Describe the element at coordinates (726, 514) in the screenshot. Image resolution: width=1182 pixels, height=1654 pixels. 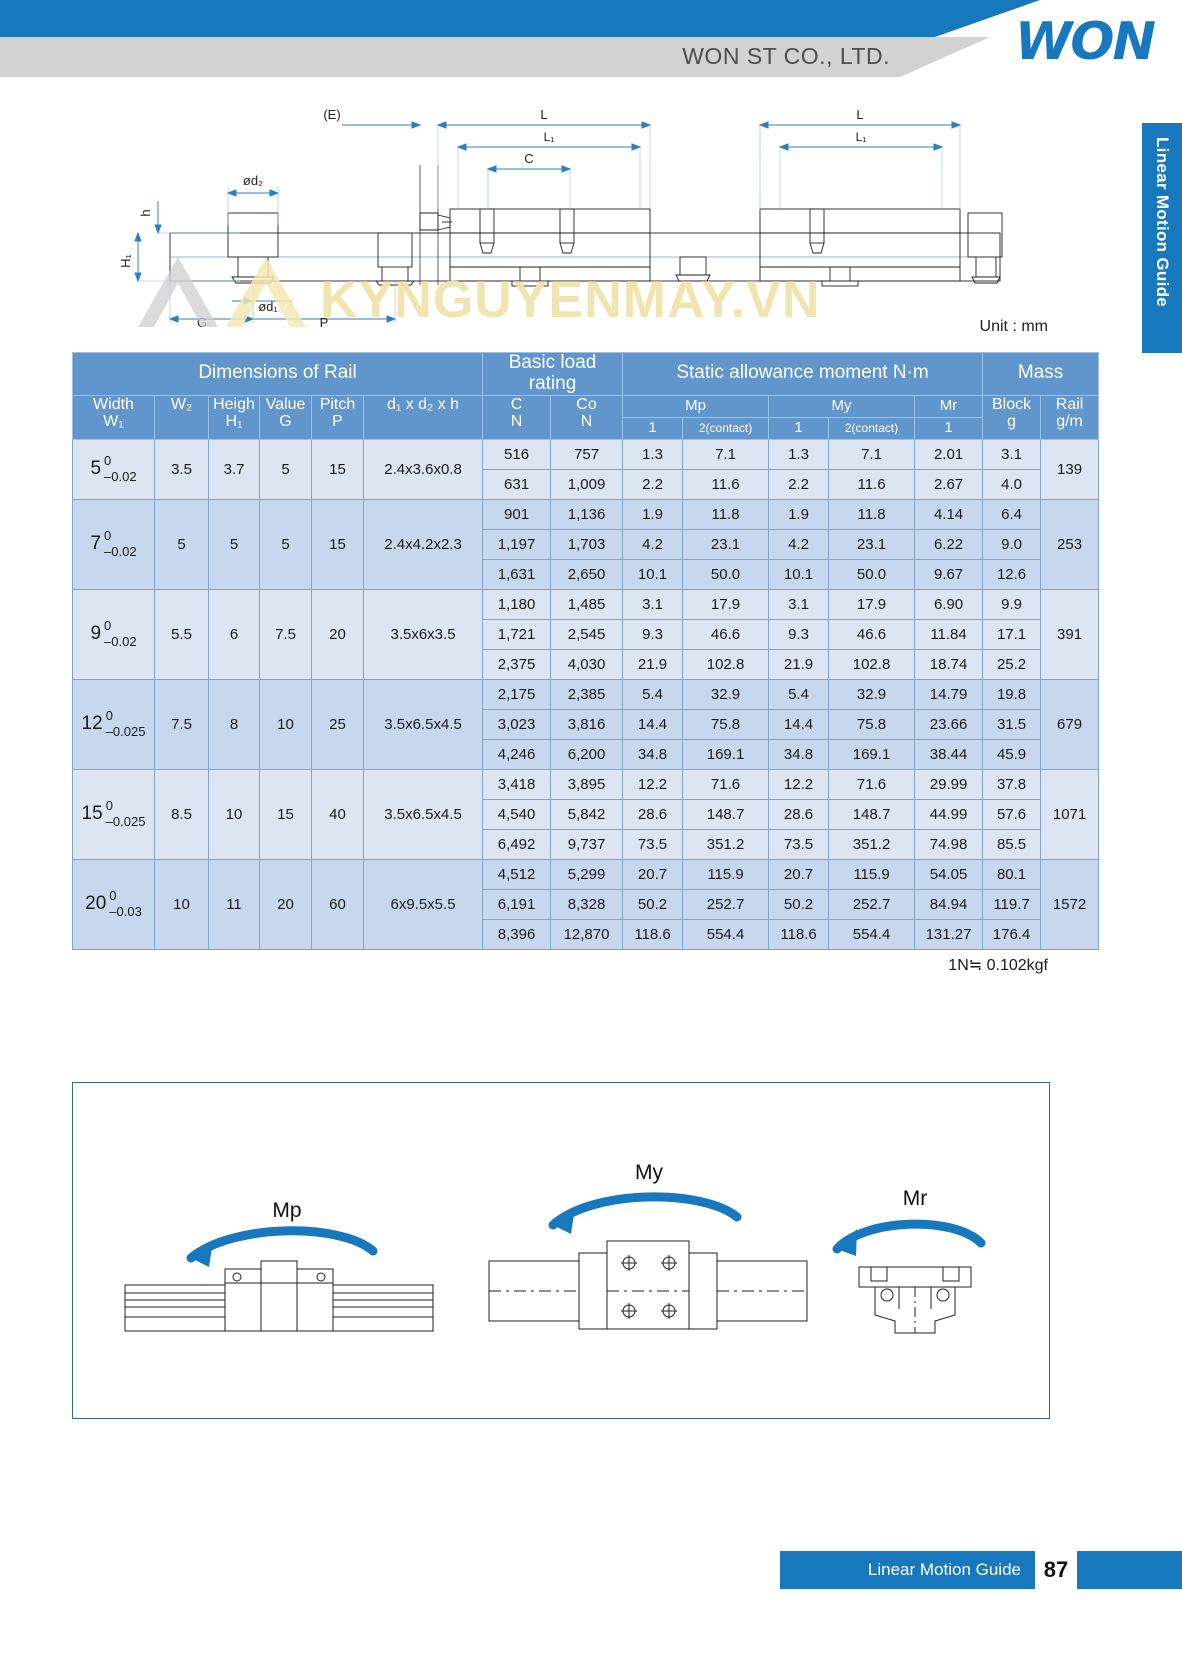
I see `cell-mp-2contact: 11.8` at that location.